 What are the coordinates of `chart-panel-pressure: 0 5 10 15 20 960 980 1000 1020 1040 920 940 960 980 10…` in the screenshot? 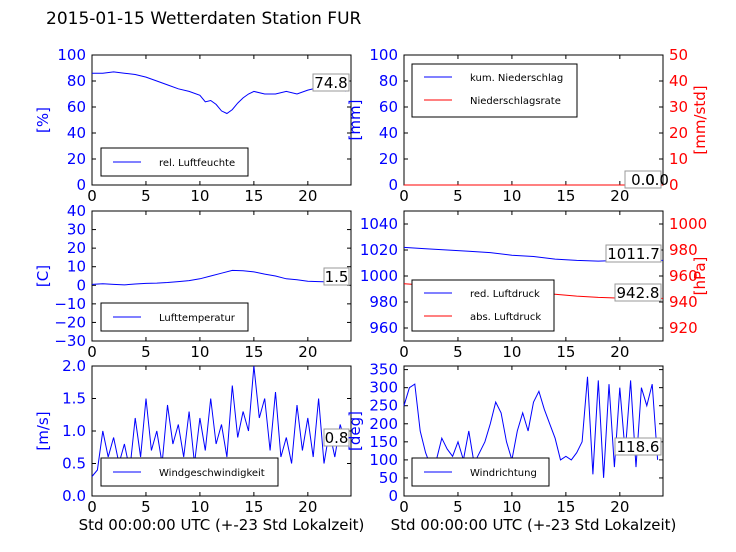 It's located at (534, 285).